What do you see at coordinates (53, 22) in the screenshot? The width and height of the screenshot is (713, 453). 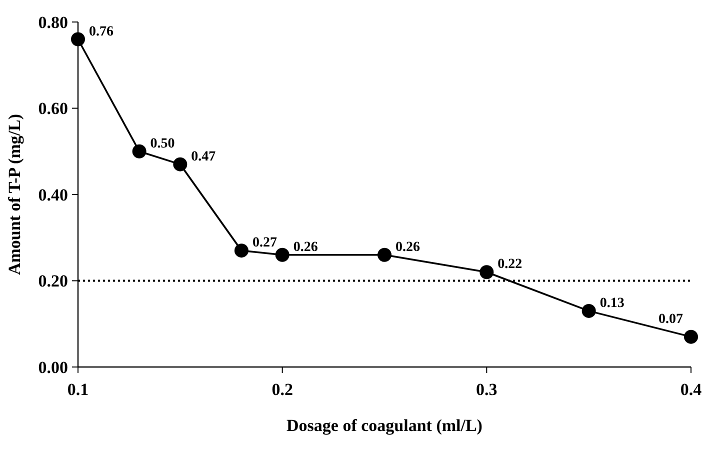 I see `y-tick-label: 0.80` at bounding box center [53, 22].